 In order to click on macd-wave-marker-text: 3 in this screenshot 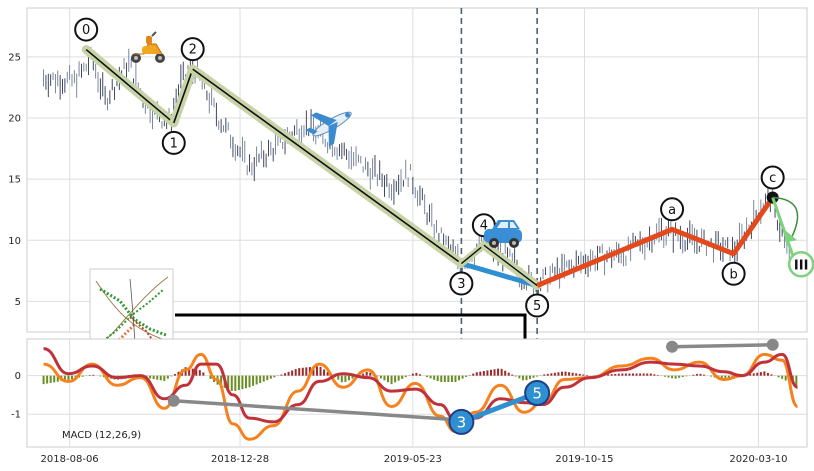, I will do `click(462, 422)`.